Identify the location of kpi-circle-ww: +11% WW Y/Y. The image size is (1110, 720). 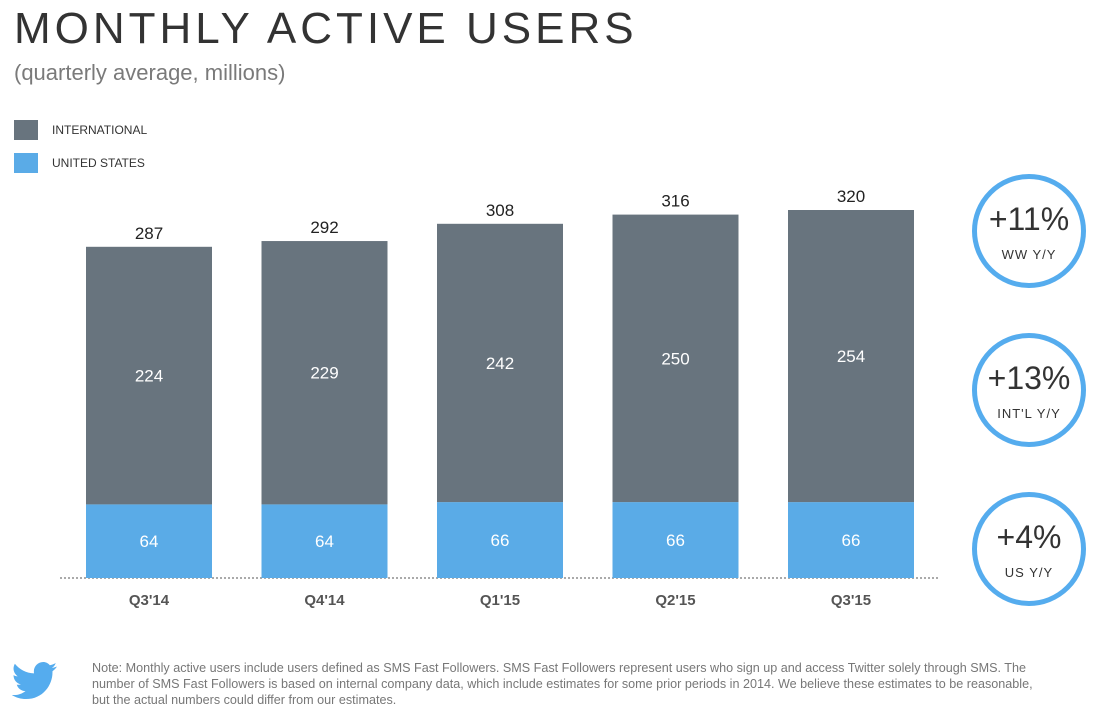
(1029, 231).